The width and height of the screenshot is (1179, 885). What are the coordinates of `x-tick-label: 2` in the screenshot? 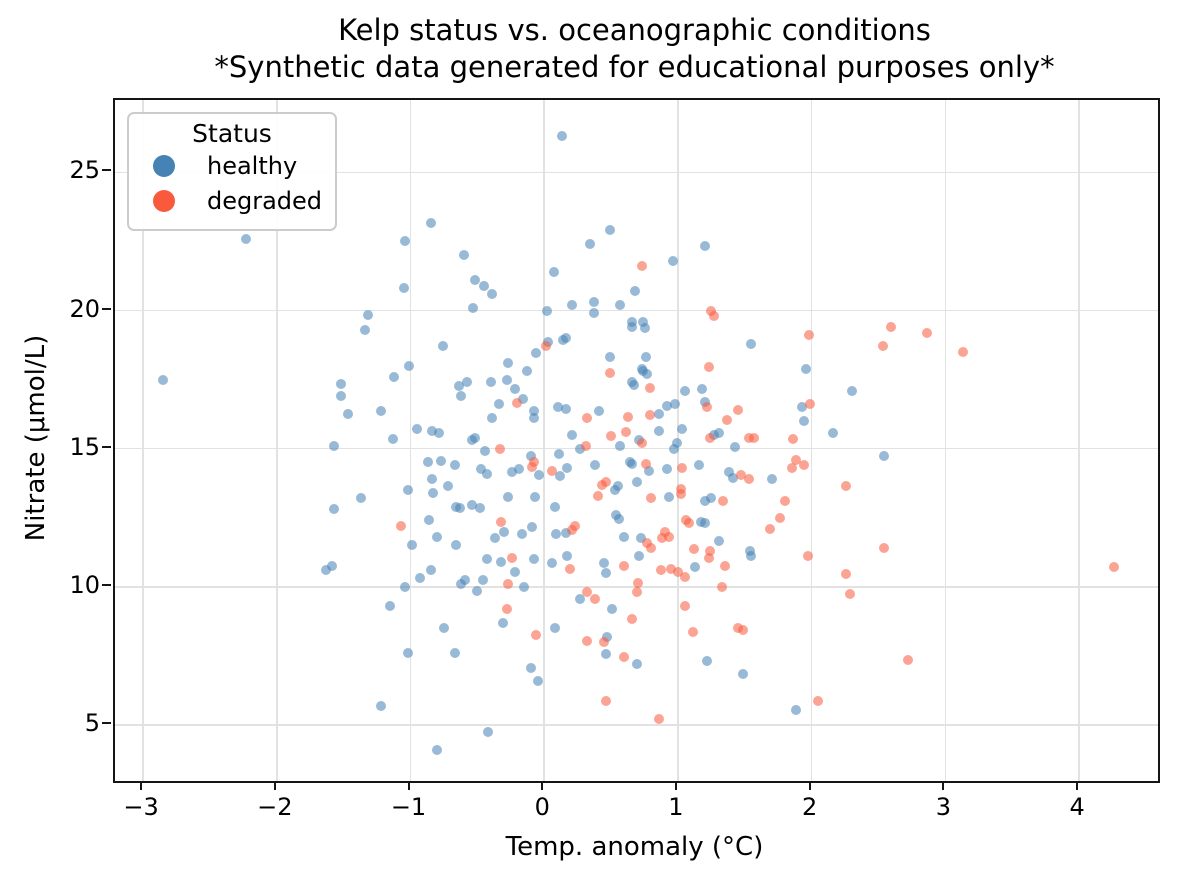 It's located at (810, 807).